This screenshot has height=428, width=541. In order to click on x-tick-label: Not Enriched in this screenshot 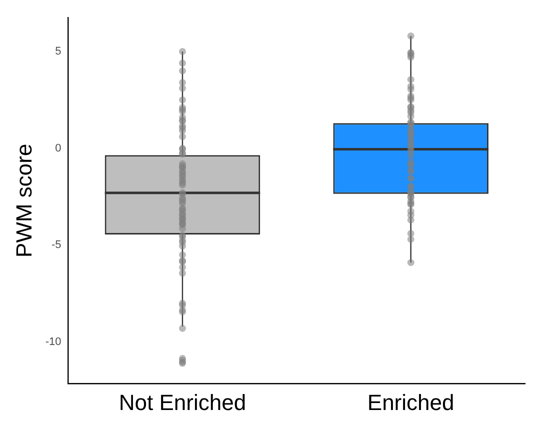, I will do `click(182, 402)`.